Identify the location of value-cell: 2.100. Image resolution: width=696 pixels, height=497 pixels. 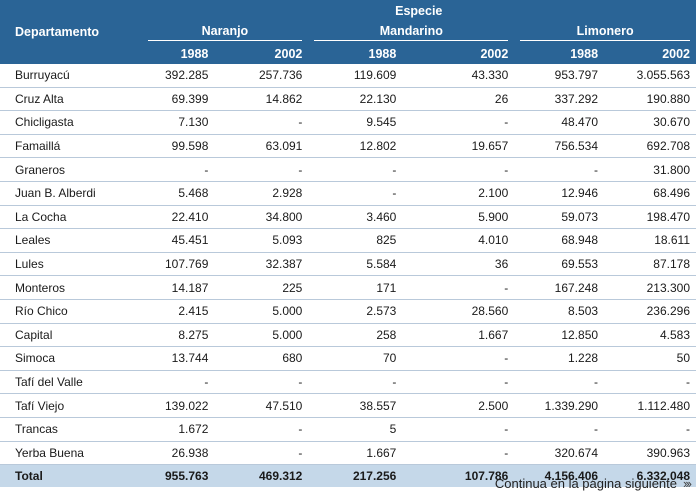
(458, 193).